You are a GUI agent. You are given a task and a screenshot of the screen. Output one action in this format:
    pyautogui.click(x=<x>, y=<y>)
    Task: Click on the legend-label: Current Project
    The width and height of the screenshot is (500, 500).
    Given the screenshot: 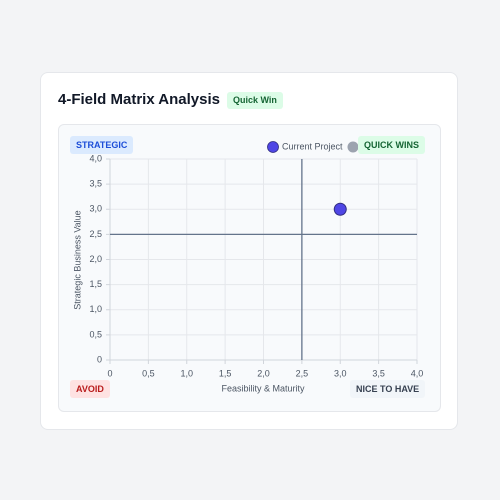 What is the action you would take?
    pyautogui.click(x=312, y=146)
    